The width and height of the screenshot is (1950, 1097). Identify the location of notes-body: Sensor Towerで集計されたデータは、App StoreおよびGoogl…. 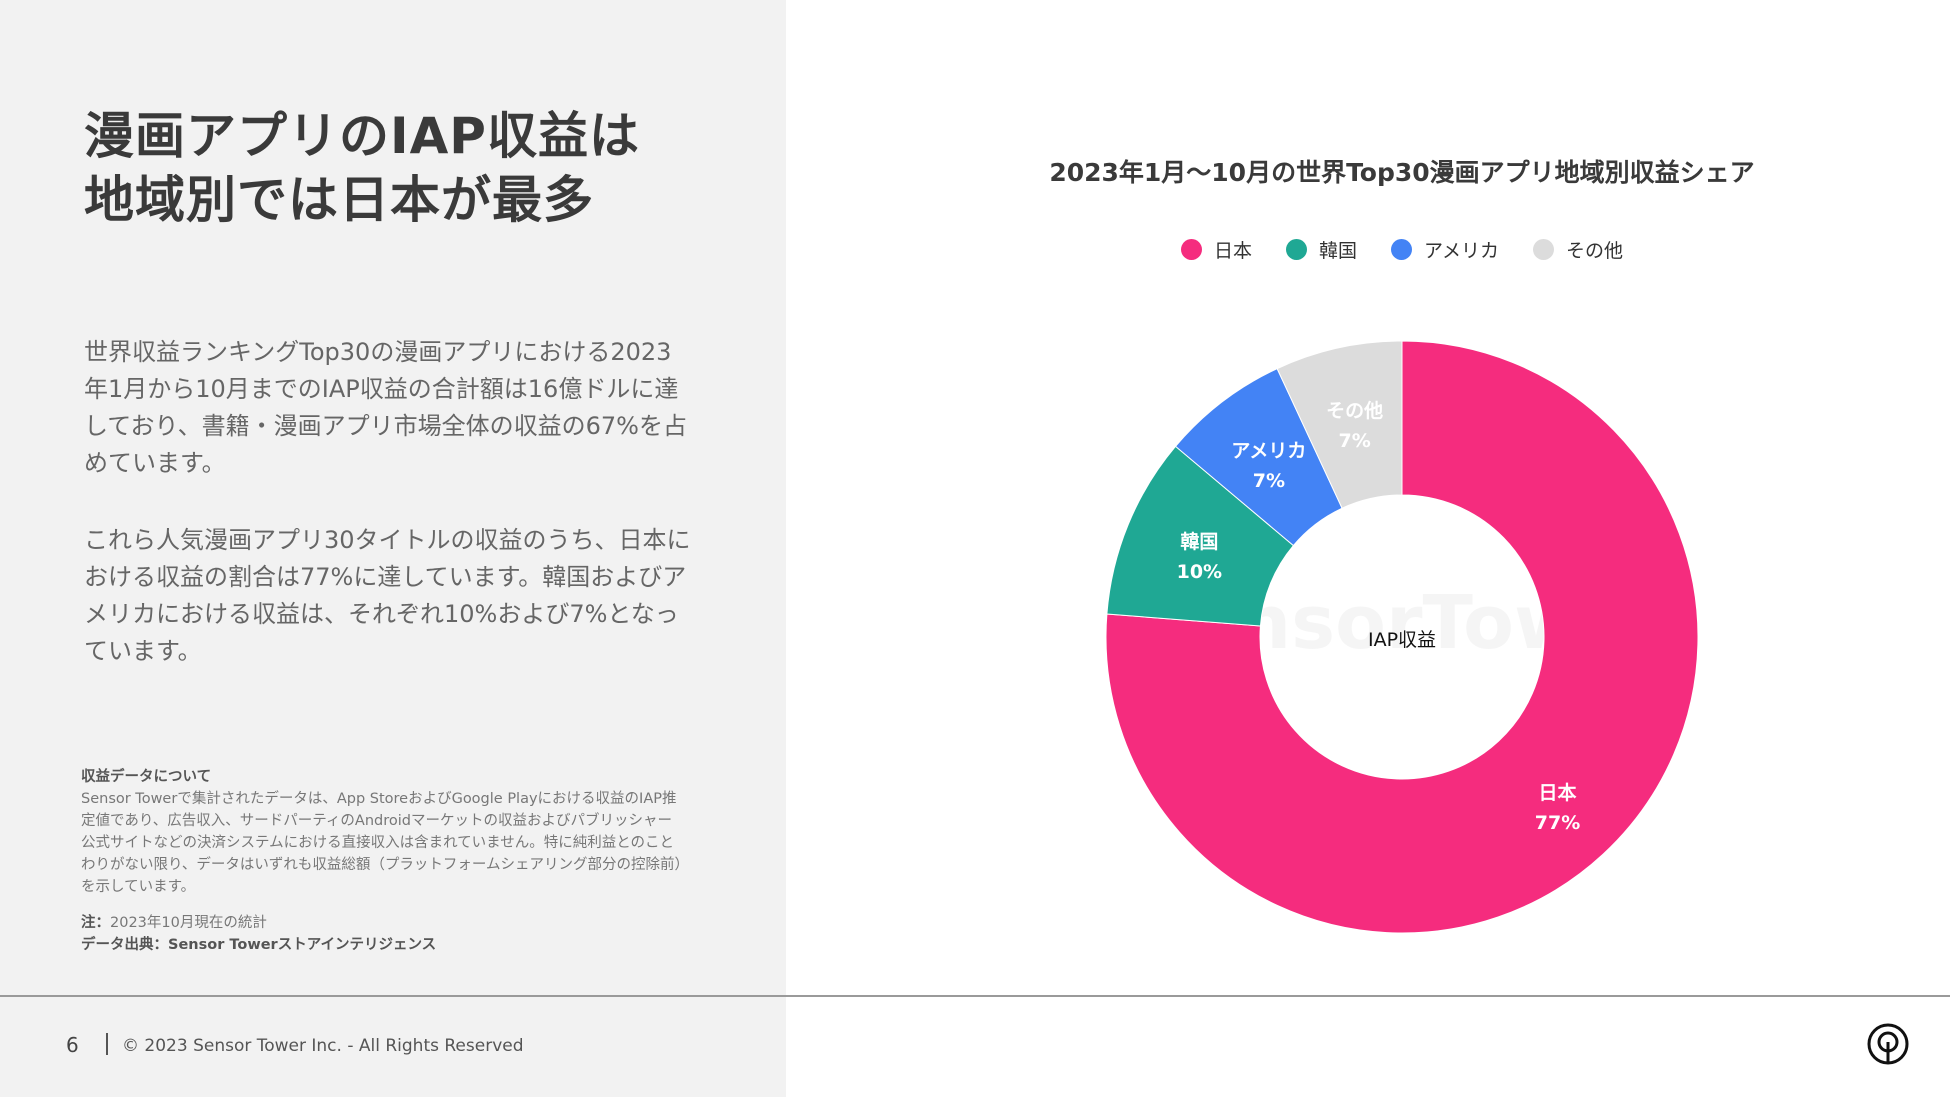
(381, 843).